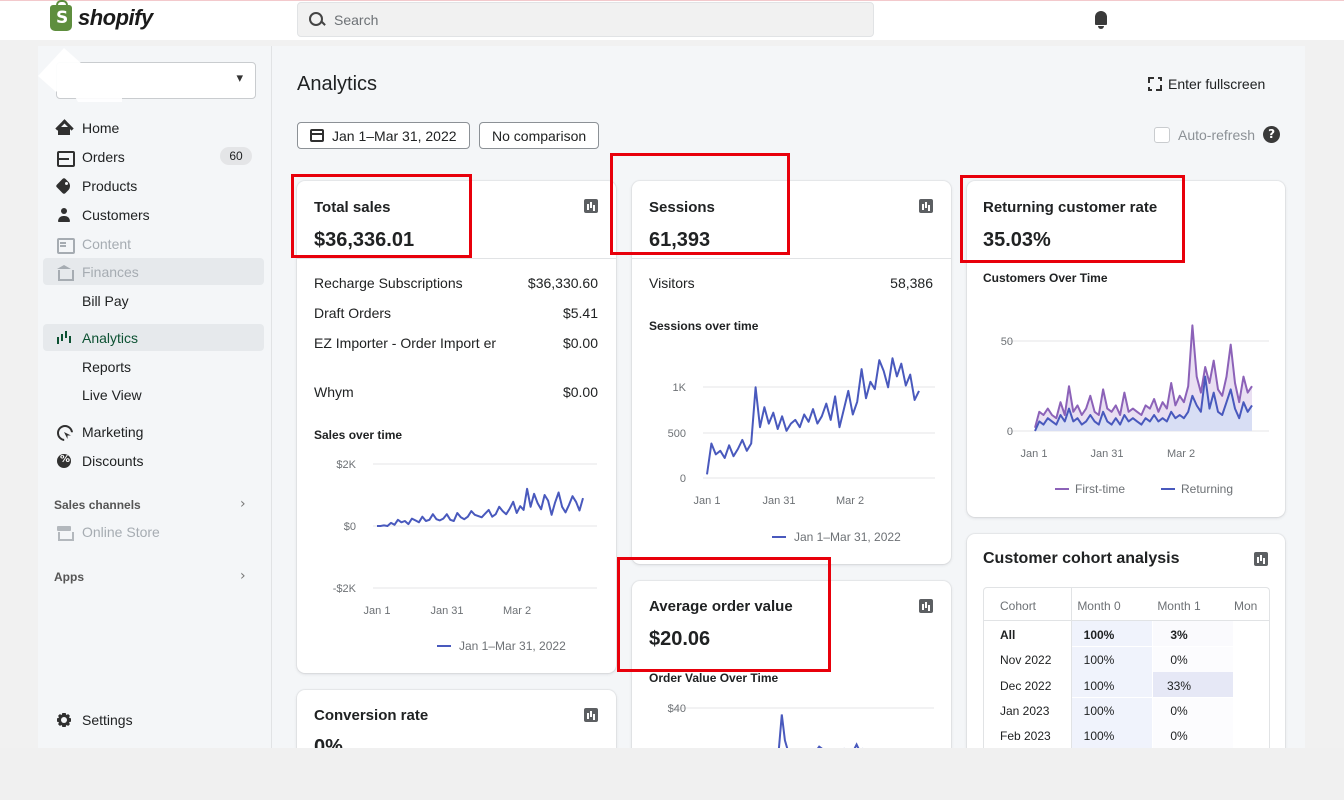 The height and width of the screenshot is (800, 1344). Describe the element at coordinates (350, 527) in the screenshot. I see `y-tick-label: $0` at that location.